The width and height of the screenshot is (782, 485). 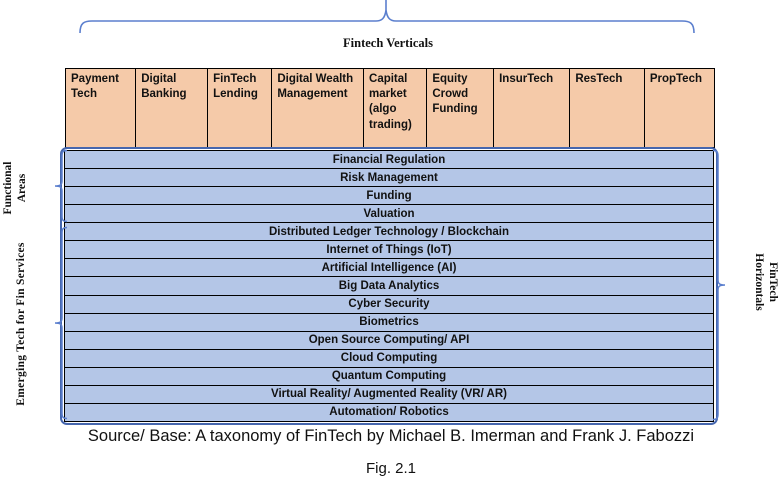 I want to click on vertical-cell-payment-tech: Payment Tech, so click(x=101, y=108).